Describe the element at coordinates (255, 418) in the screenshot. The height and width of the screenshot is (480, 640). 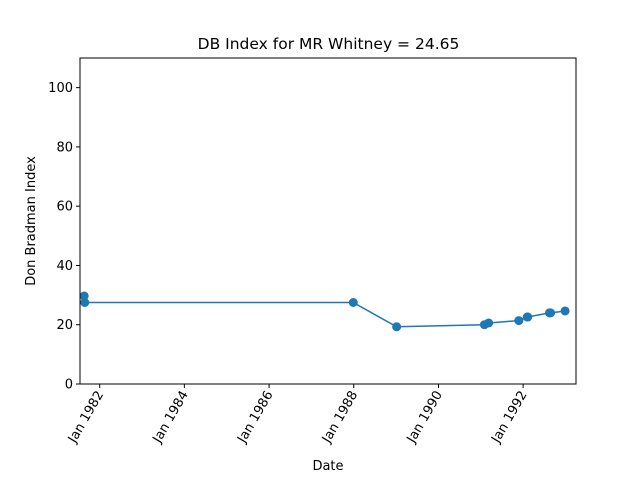
I see `x-tick-label: Jan 1986` at that location.